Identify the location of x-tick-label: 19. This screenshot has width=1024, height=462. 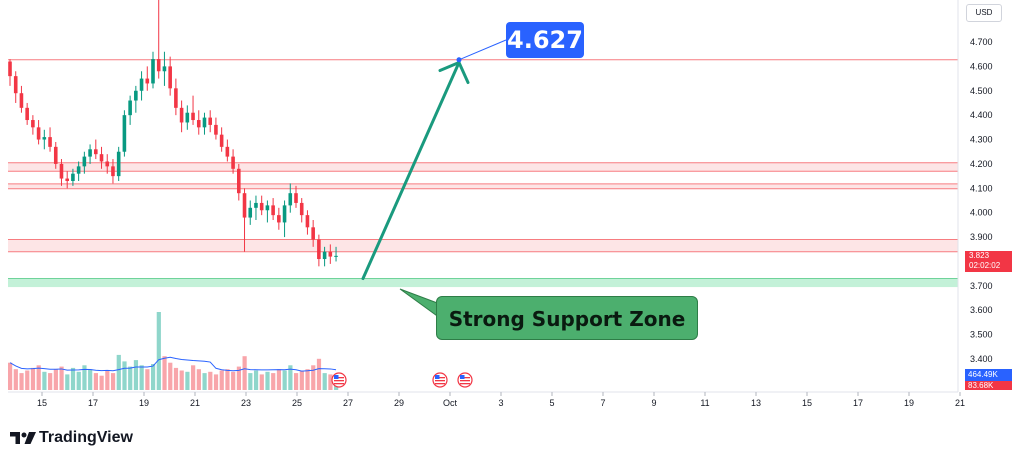
(909, 403).